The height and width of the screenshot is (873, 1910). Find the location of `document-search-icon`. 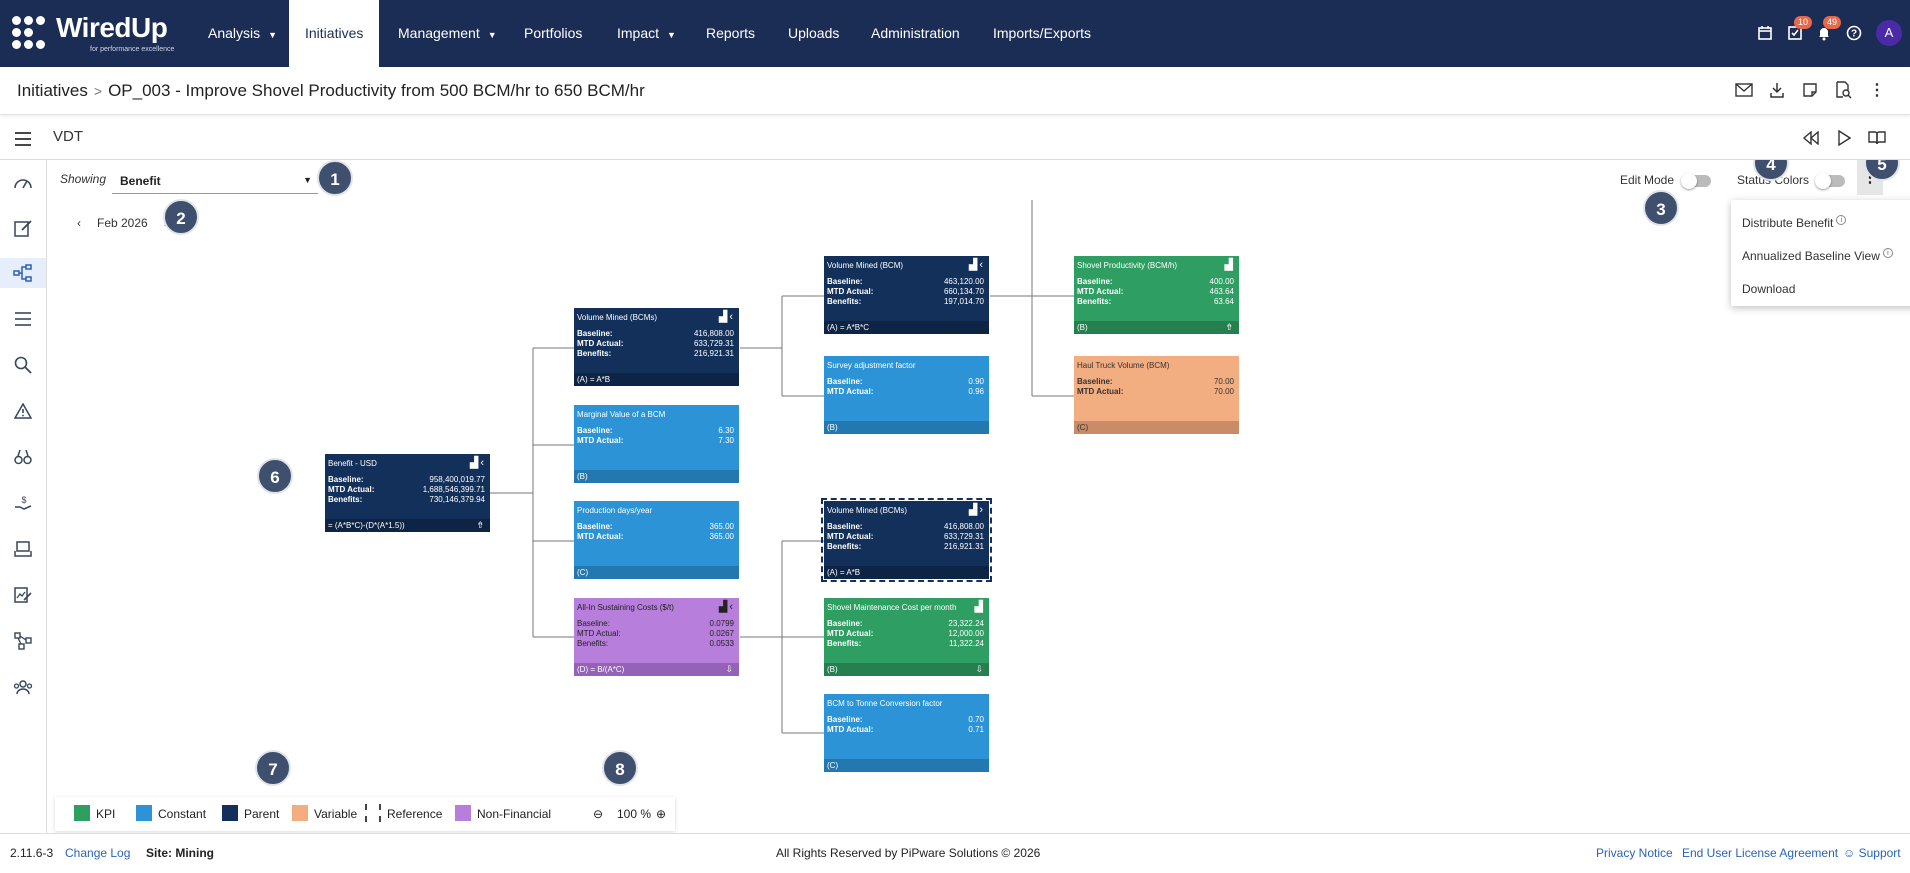

document-search-icon is located at coordinates (1843, 90).